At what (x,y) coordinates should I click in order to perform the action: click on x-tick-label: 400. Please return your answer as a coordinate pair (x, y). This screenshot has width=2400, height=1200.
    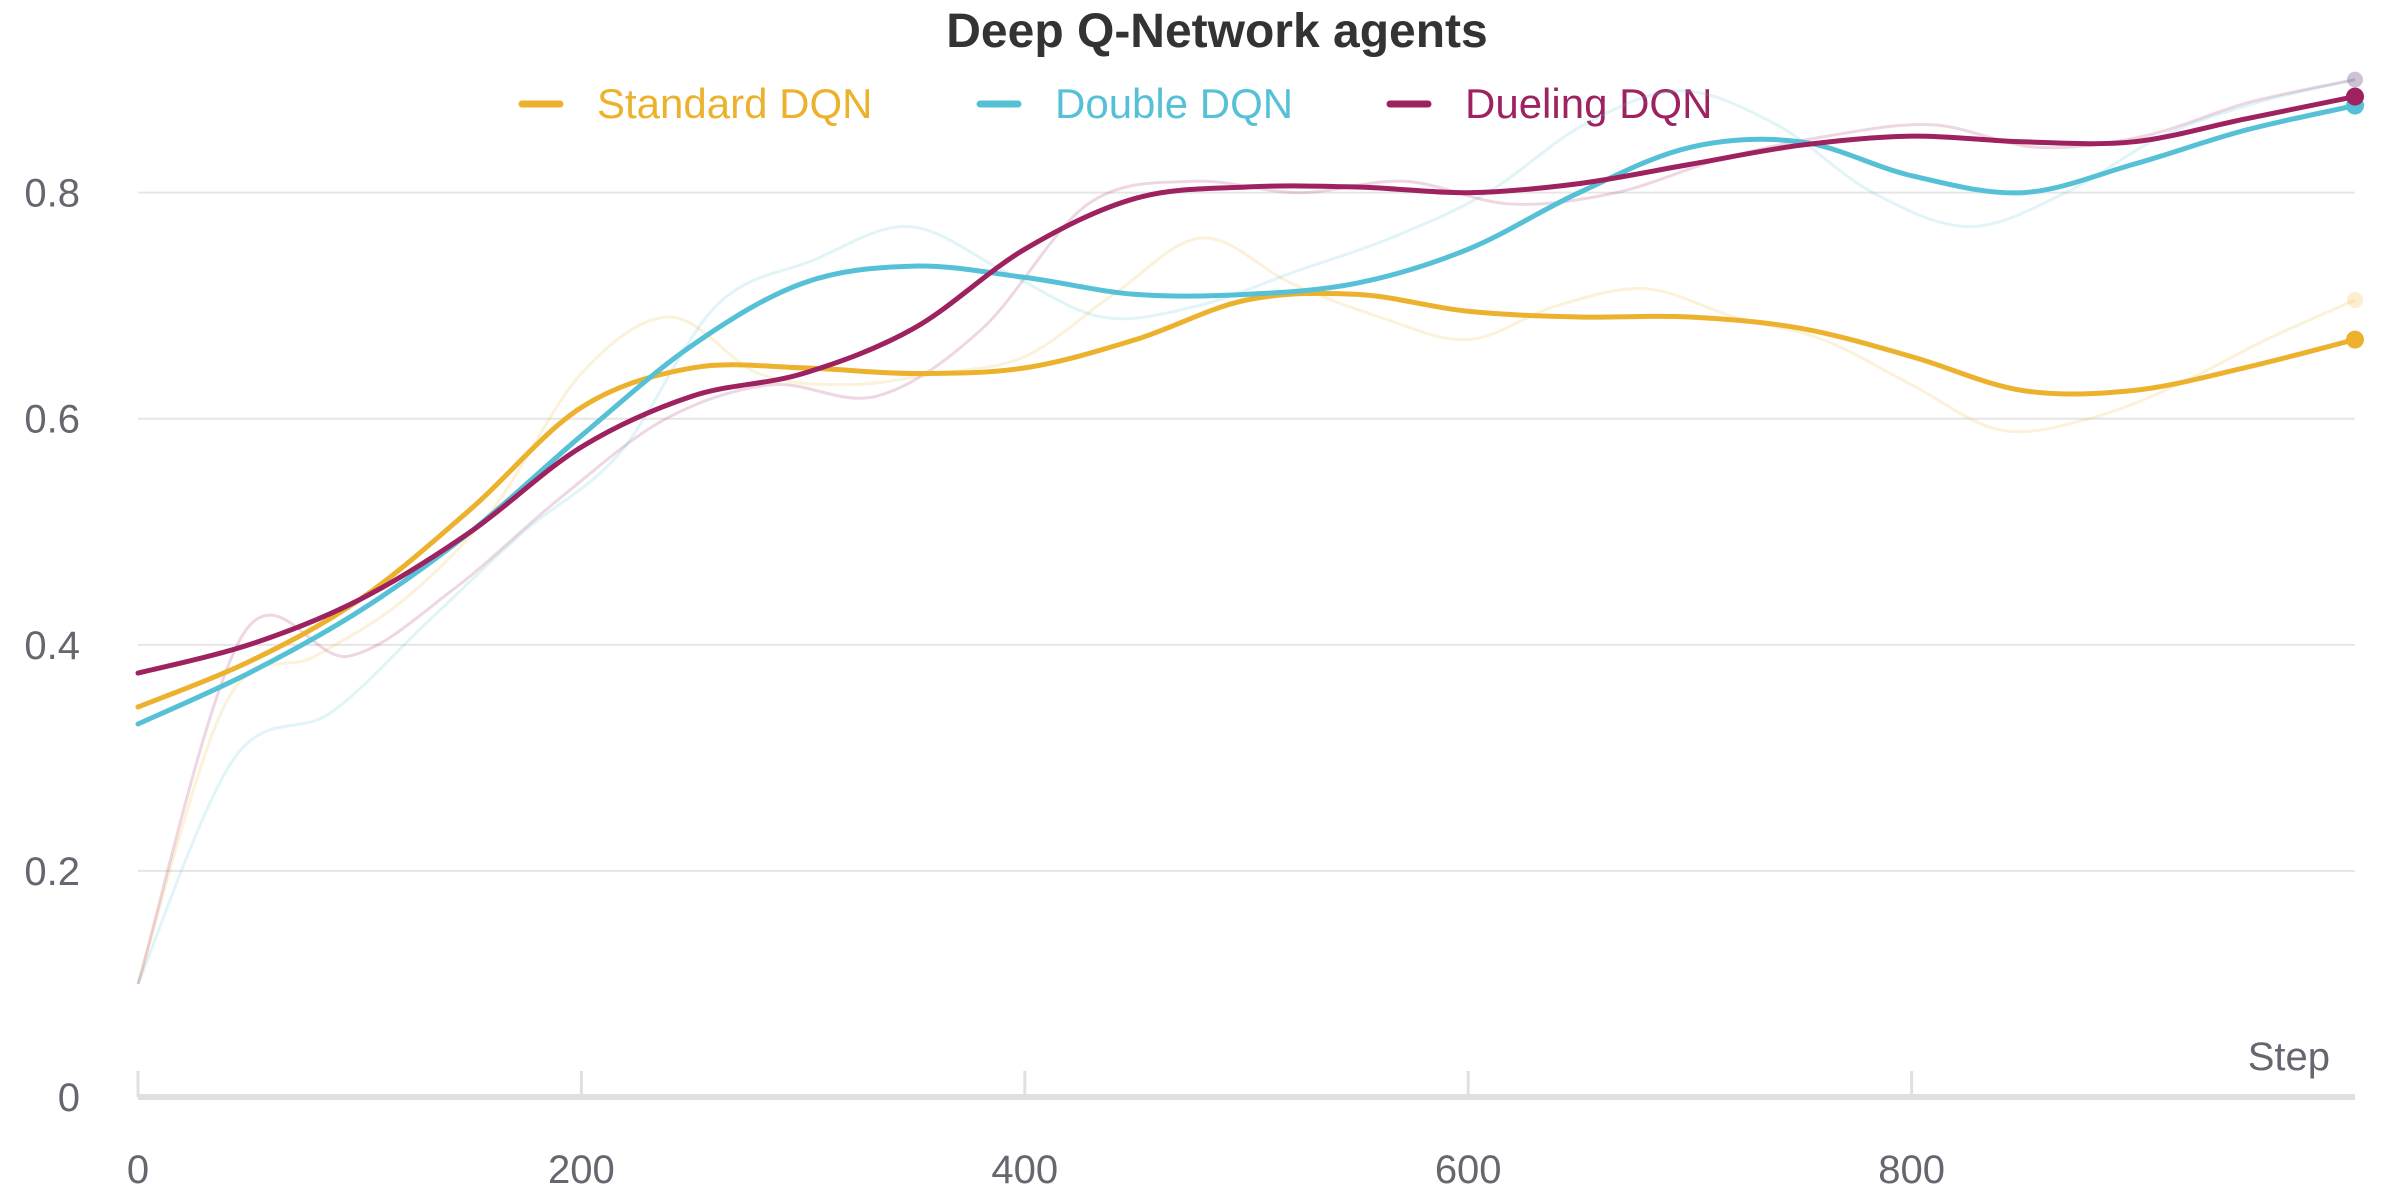
    Looking at the image, I should click on (1024, 1170).